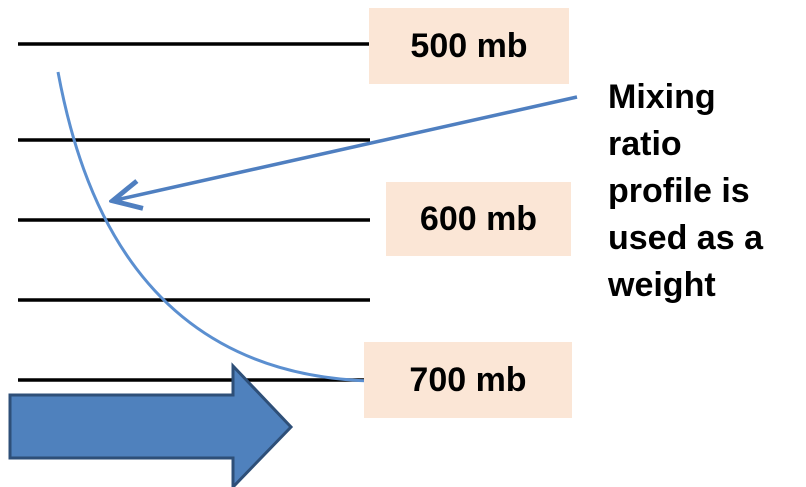  Describe the element at coordinates (679, 191) in the screenshot. I see `annotation-line: profile is` at that location.